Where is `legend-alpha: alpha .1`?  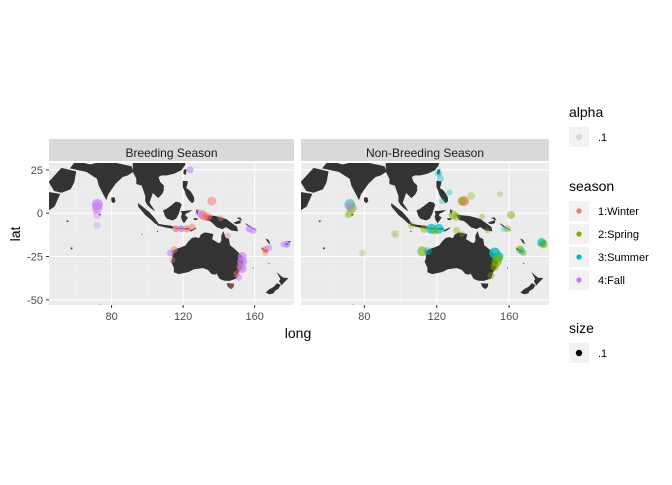 legend-alpha: alpha .1 is located at coordinates (588, 125).